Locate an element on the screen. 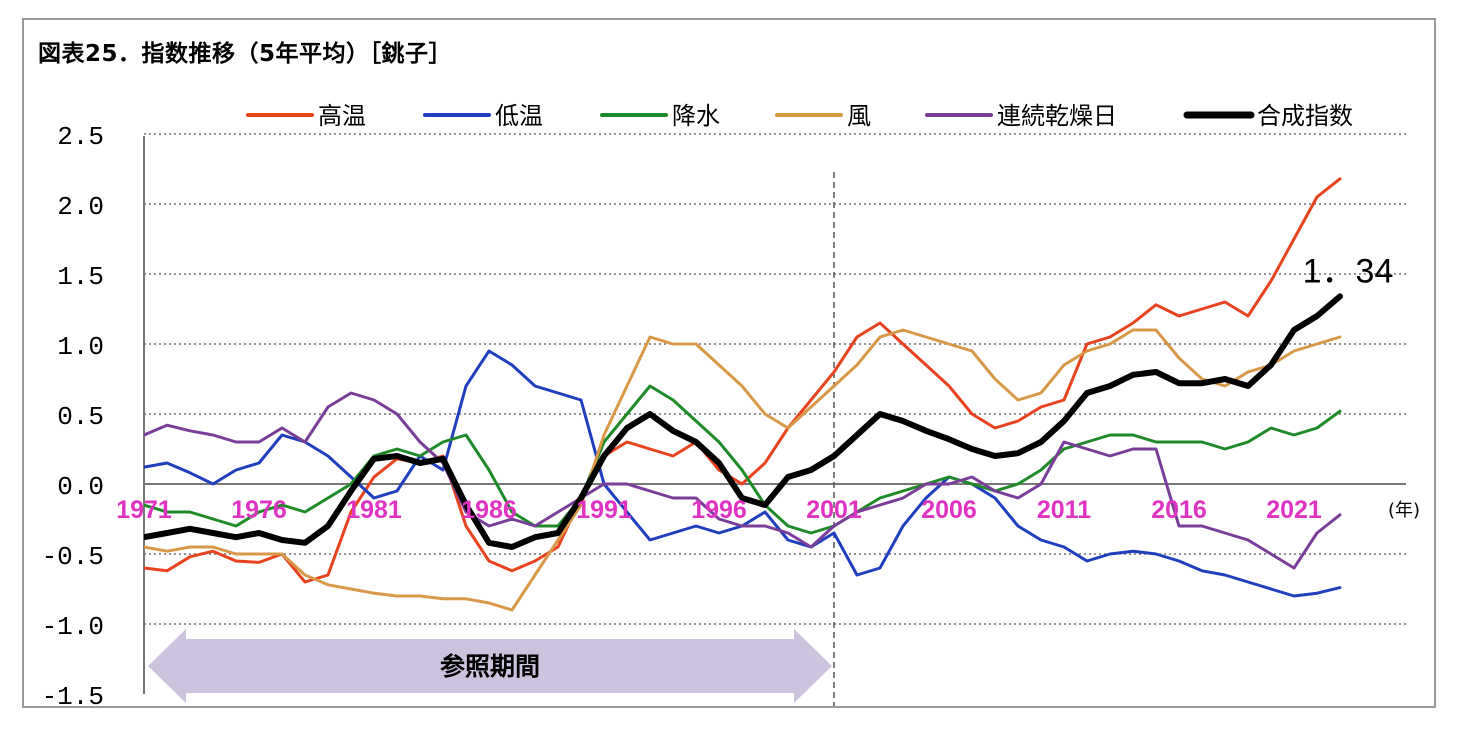  x-tick-label: 2016 is located at coordinates (1179, 510).